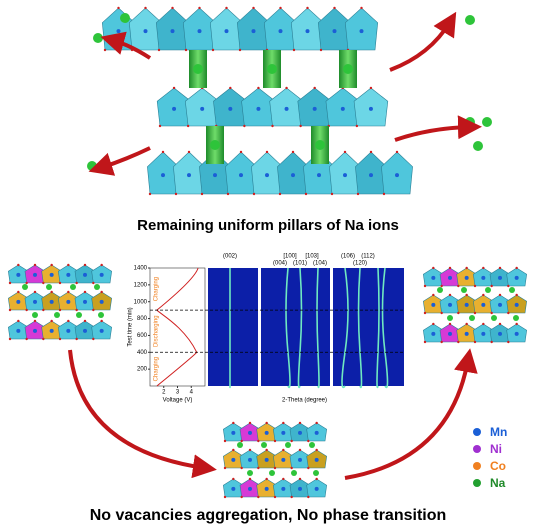 The width and height of the screenshot is (536, 532). What do you see at coordinates (280, 264) in the screenshot?
I see `peak-label: (004)` at bounding box center [280, 264].